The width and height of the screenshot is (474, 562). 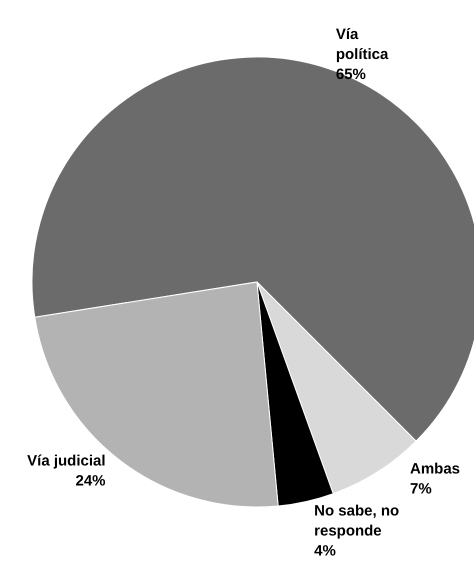 I want to click on slice-label: Vía política, so click(x=363, y=45).